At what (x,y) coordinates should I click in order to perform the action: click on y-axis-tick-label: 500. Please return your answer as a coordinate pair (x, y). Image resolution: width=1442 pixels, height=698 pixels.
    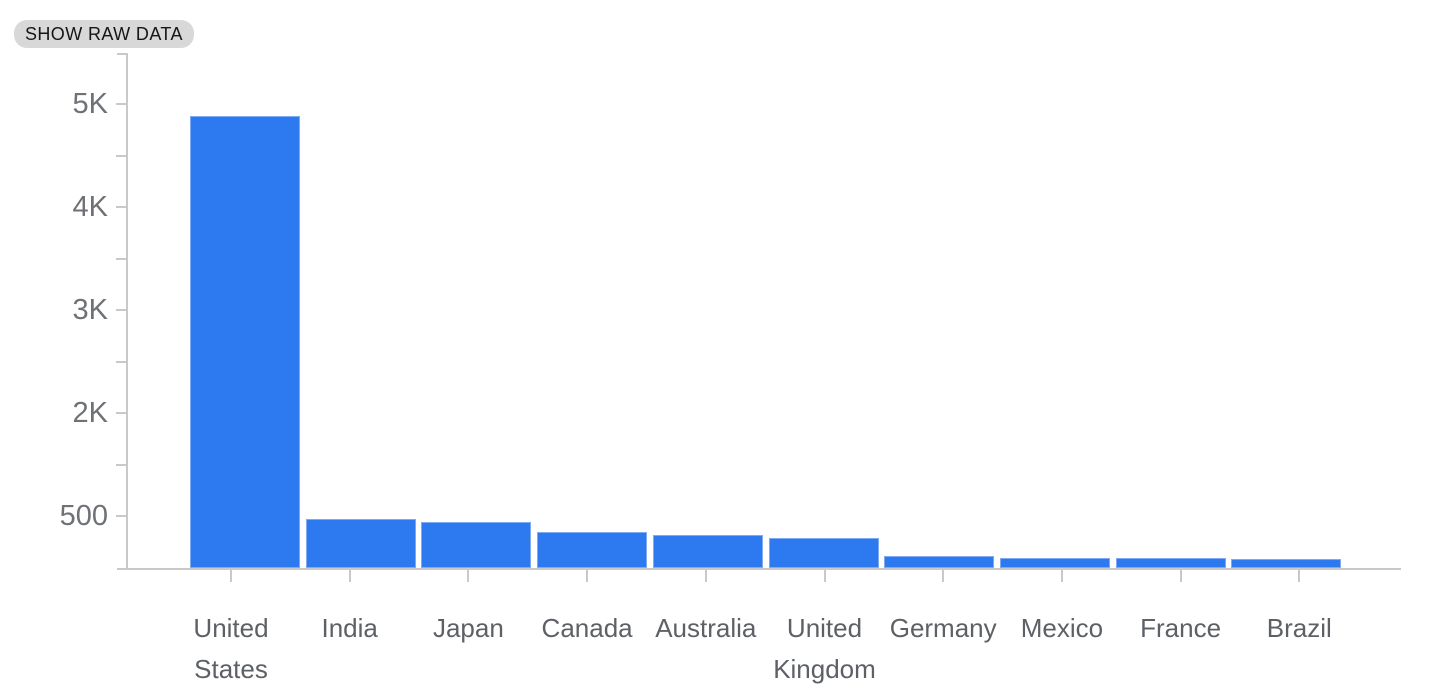
    Looking at the image, I should click on (83, 516).